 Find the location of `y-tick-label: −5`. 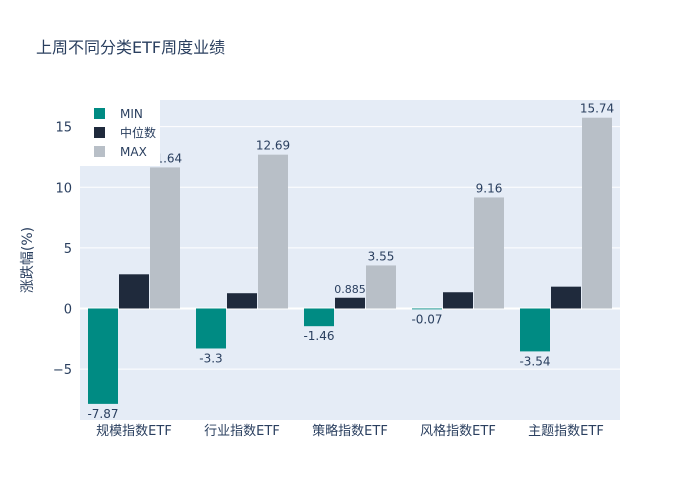

y-tick-label: −5 is located at coordinates (62, 370).